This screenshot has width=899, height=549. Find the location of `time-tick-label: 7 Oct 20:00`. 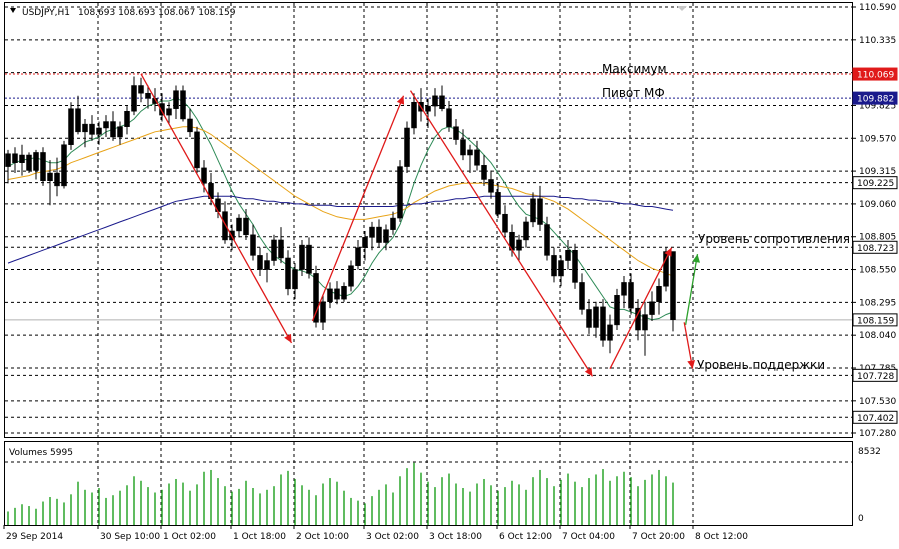

time-tick-label: 7 Oct 20:00 is located at coordinates (658, 537).